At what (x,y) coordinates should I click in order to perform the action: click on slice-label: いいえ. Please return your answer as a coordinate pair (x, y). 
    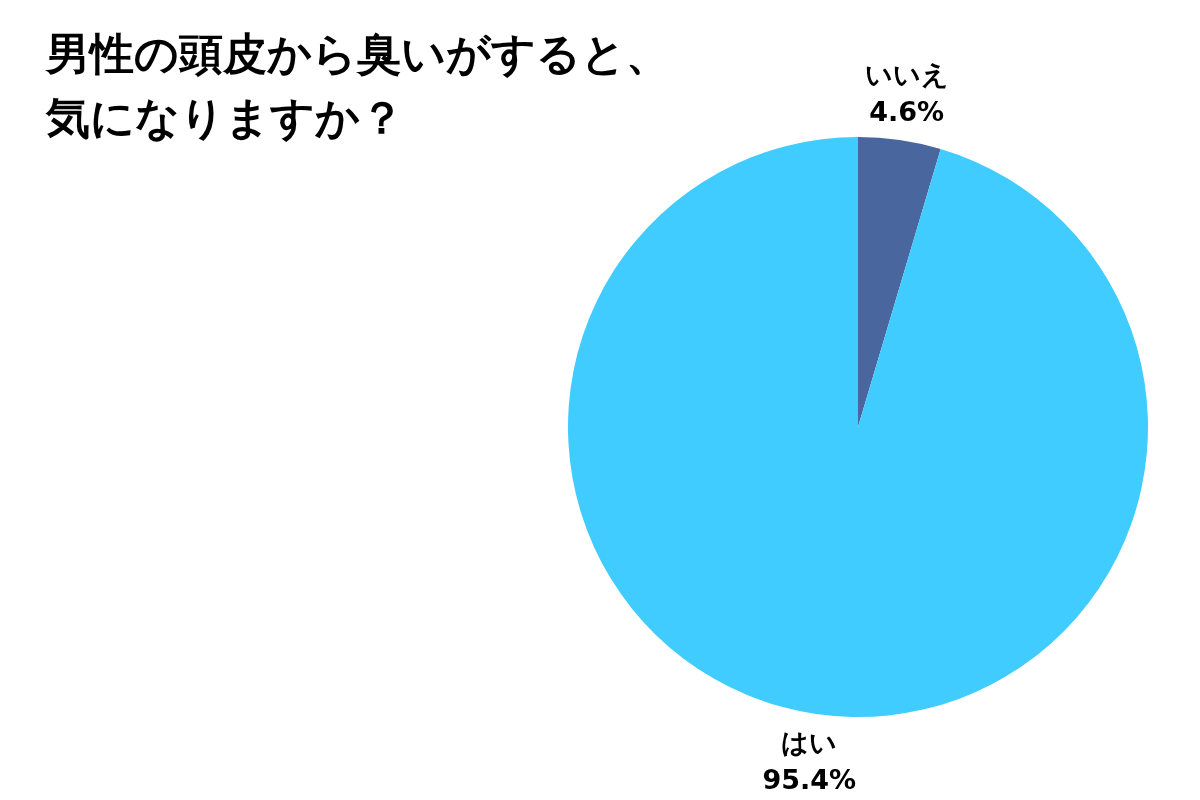
    Looking at the image, I should click on (906, 74).